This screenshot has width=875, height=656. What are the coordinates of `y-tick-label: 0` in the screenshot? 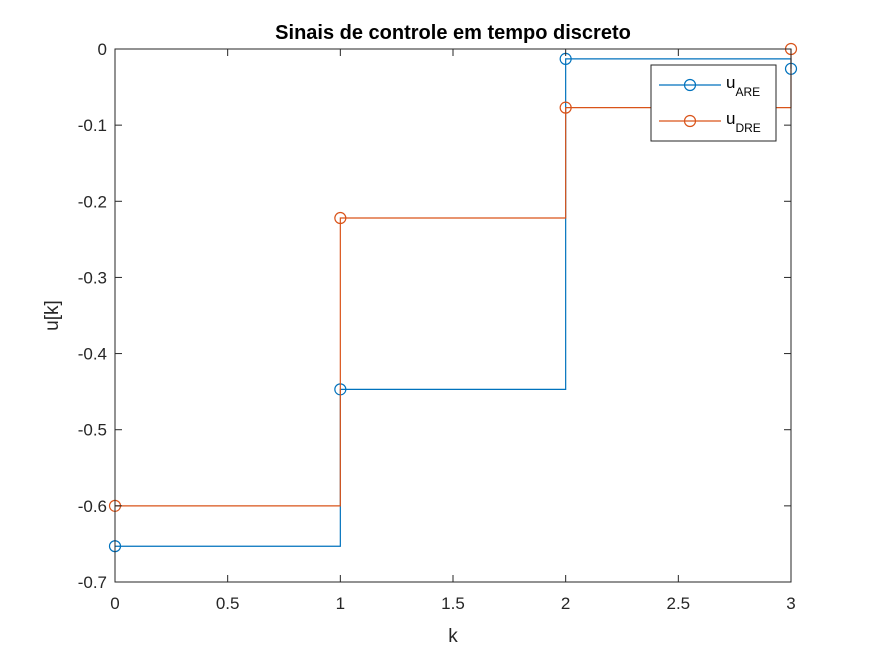 It's located at (102, 49).